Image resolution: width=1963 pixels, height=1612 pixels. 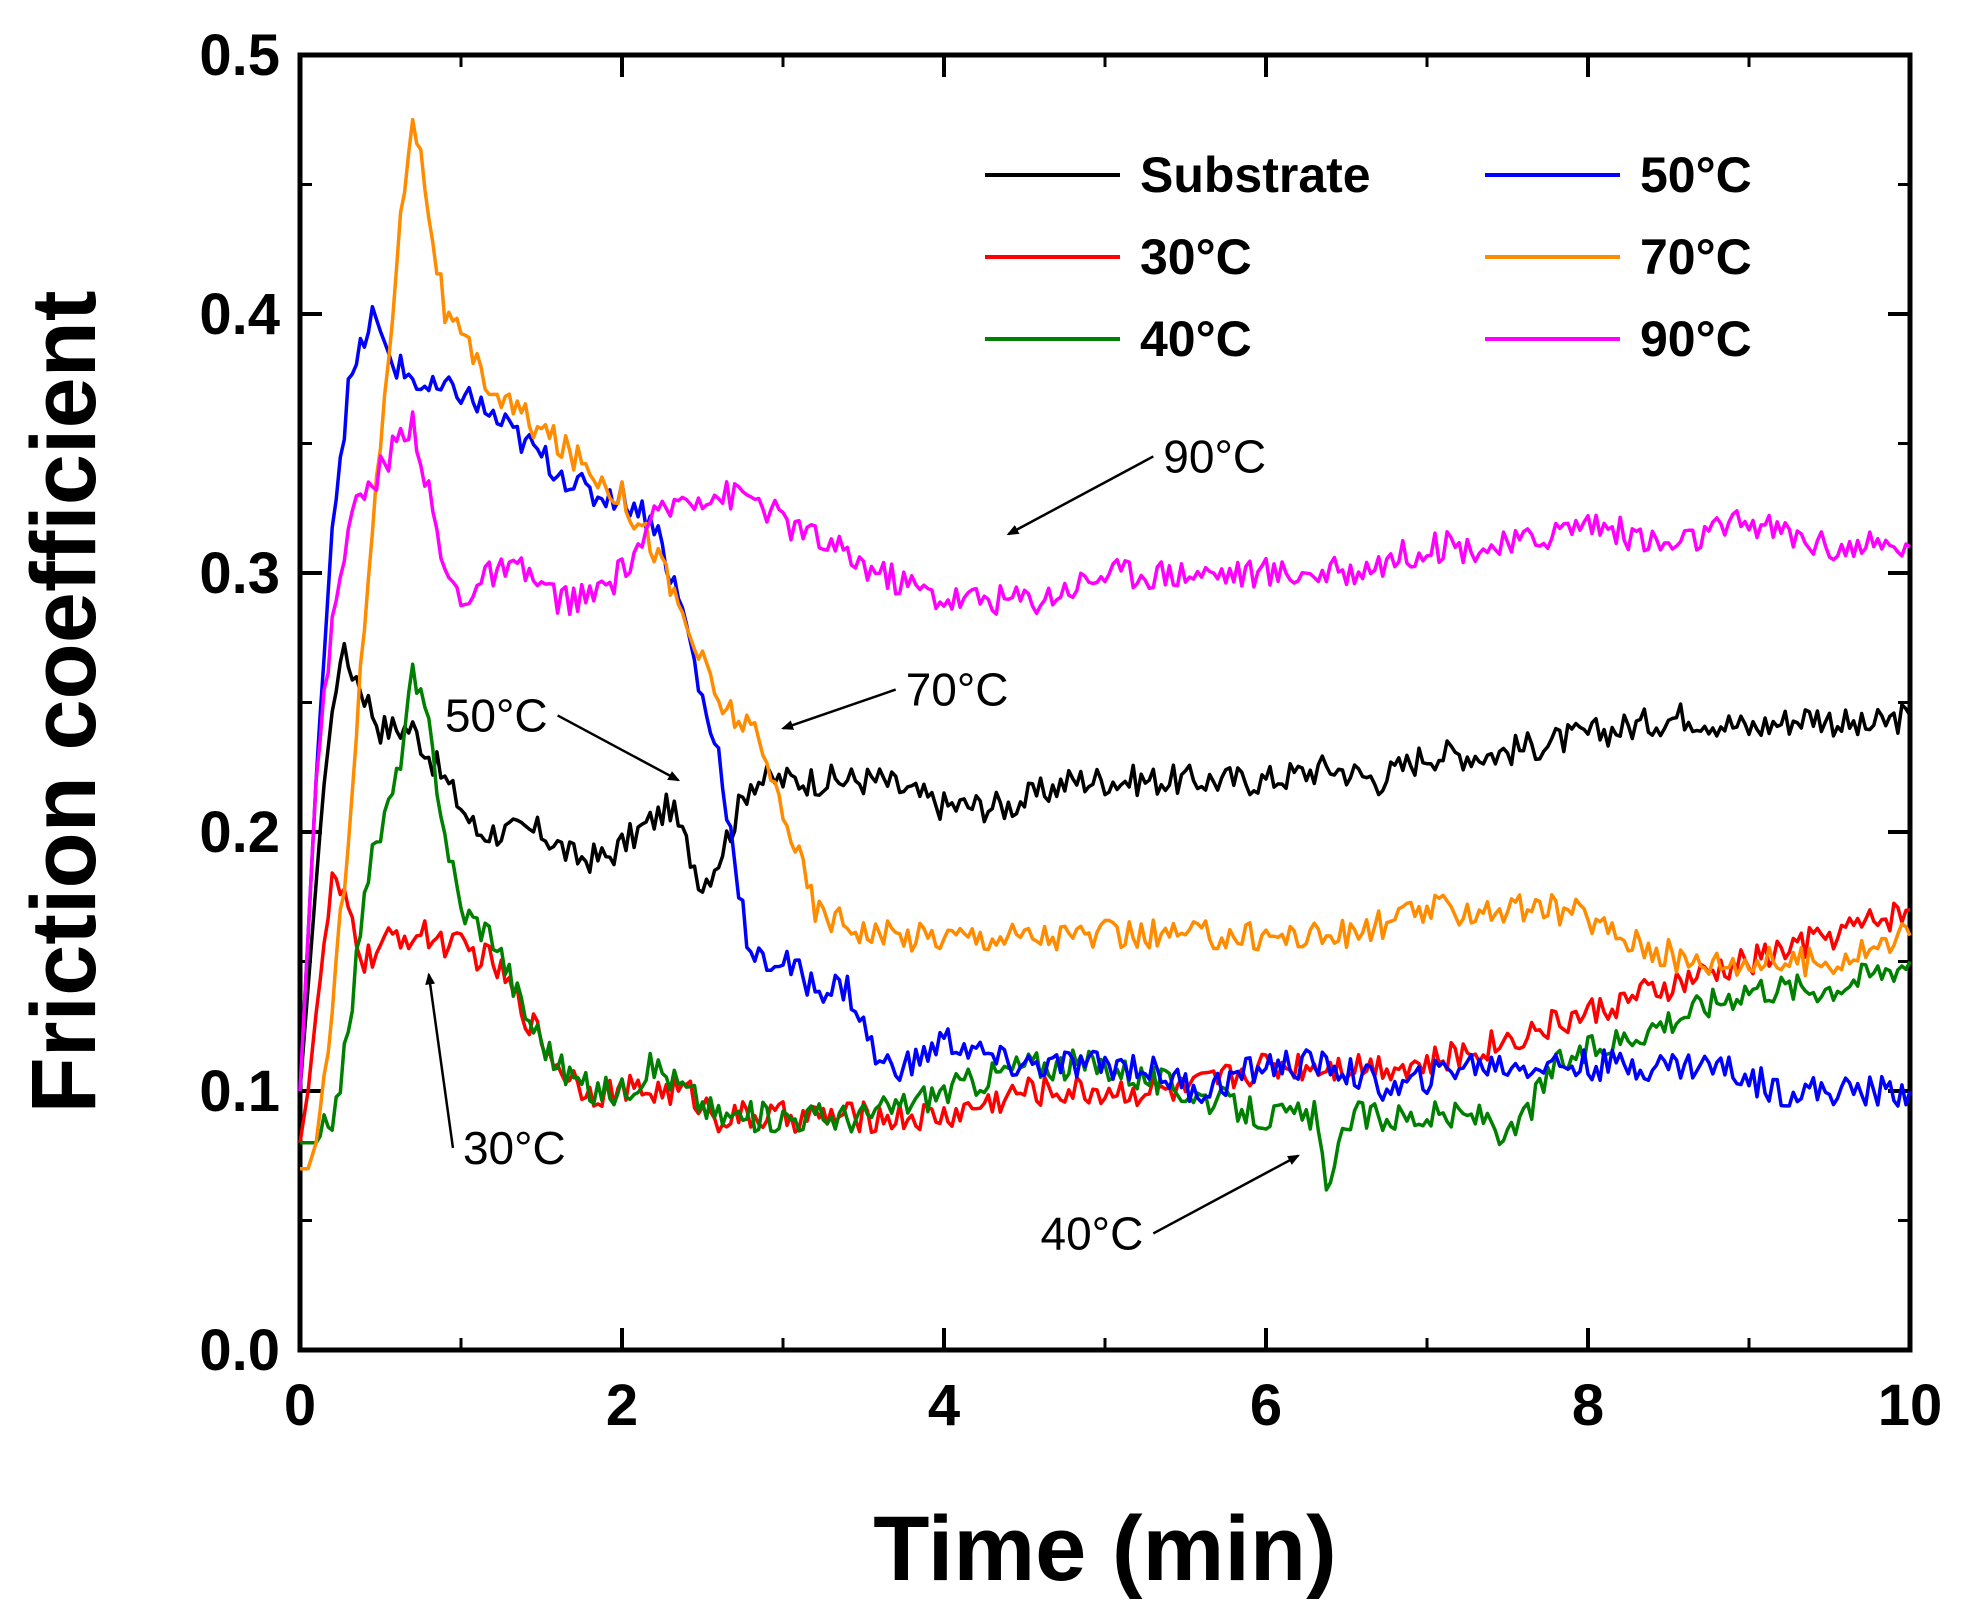 I want to click on y-tick-label: 0.4, so click(x=239, y=314).